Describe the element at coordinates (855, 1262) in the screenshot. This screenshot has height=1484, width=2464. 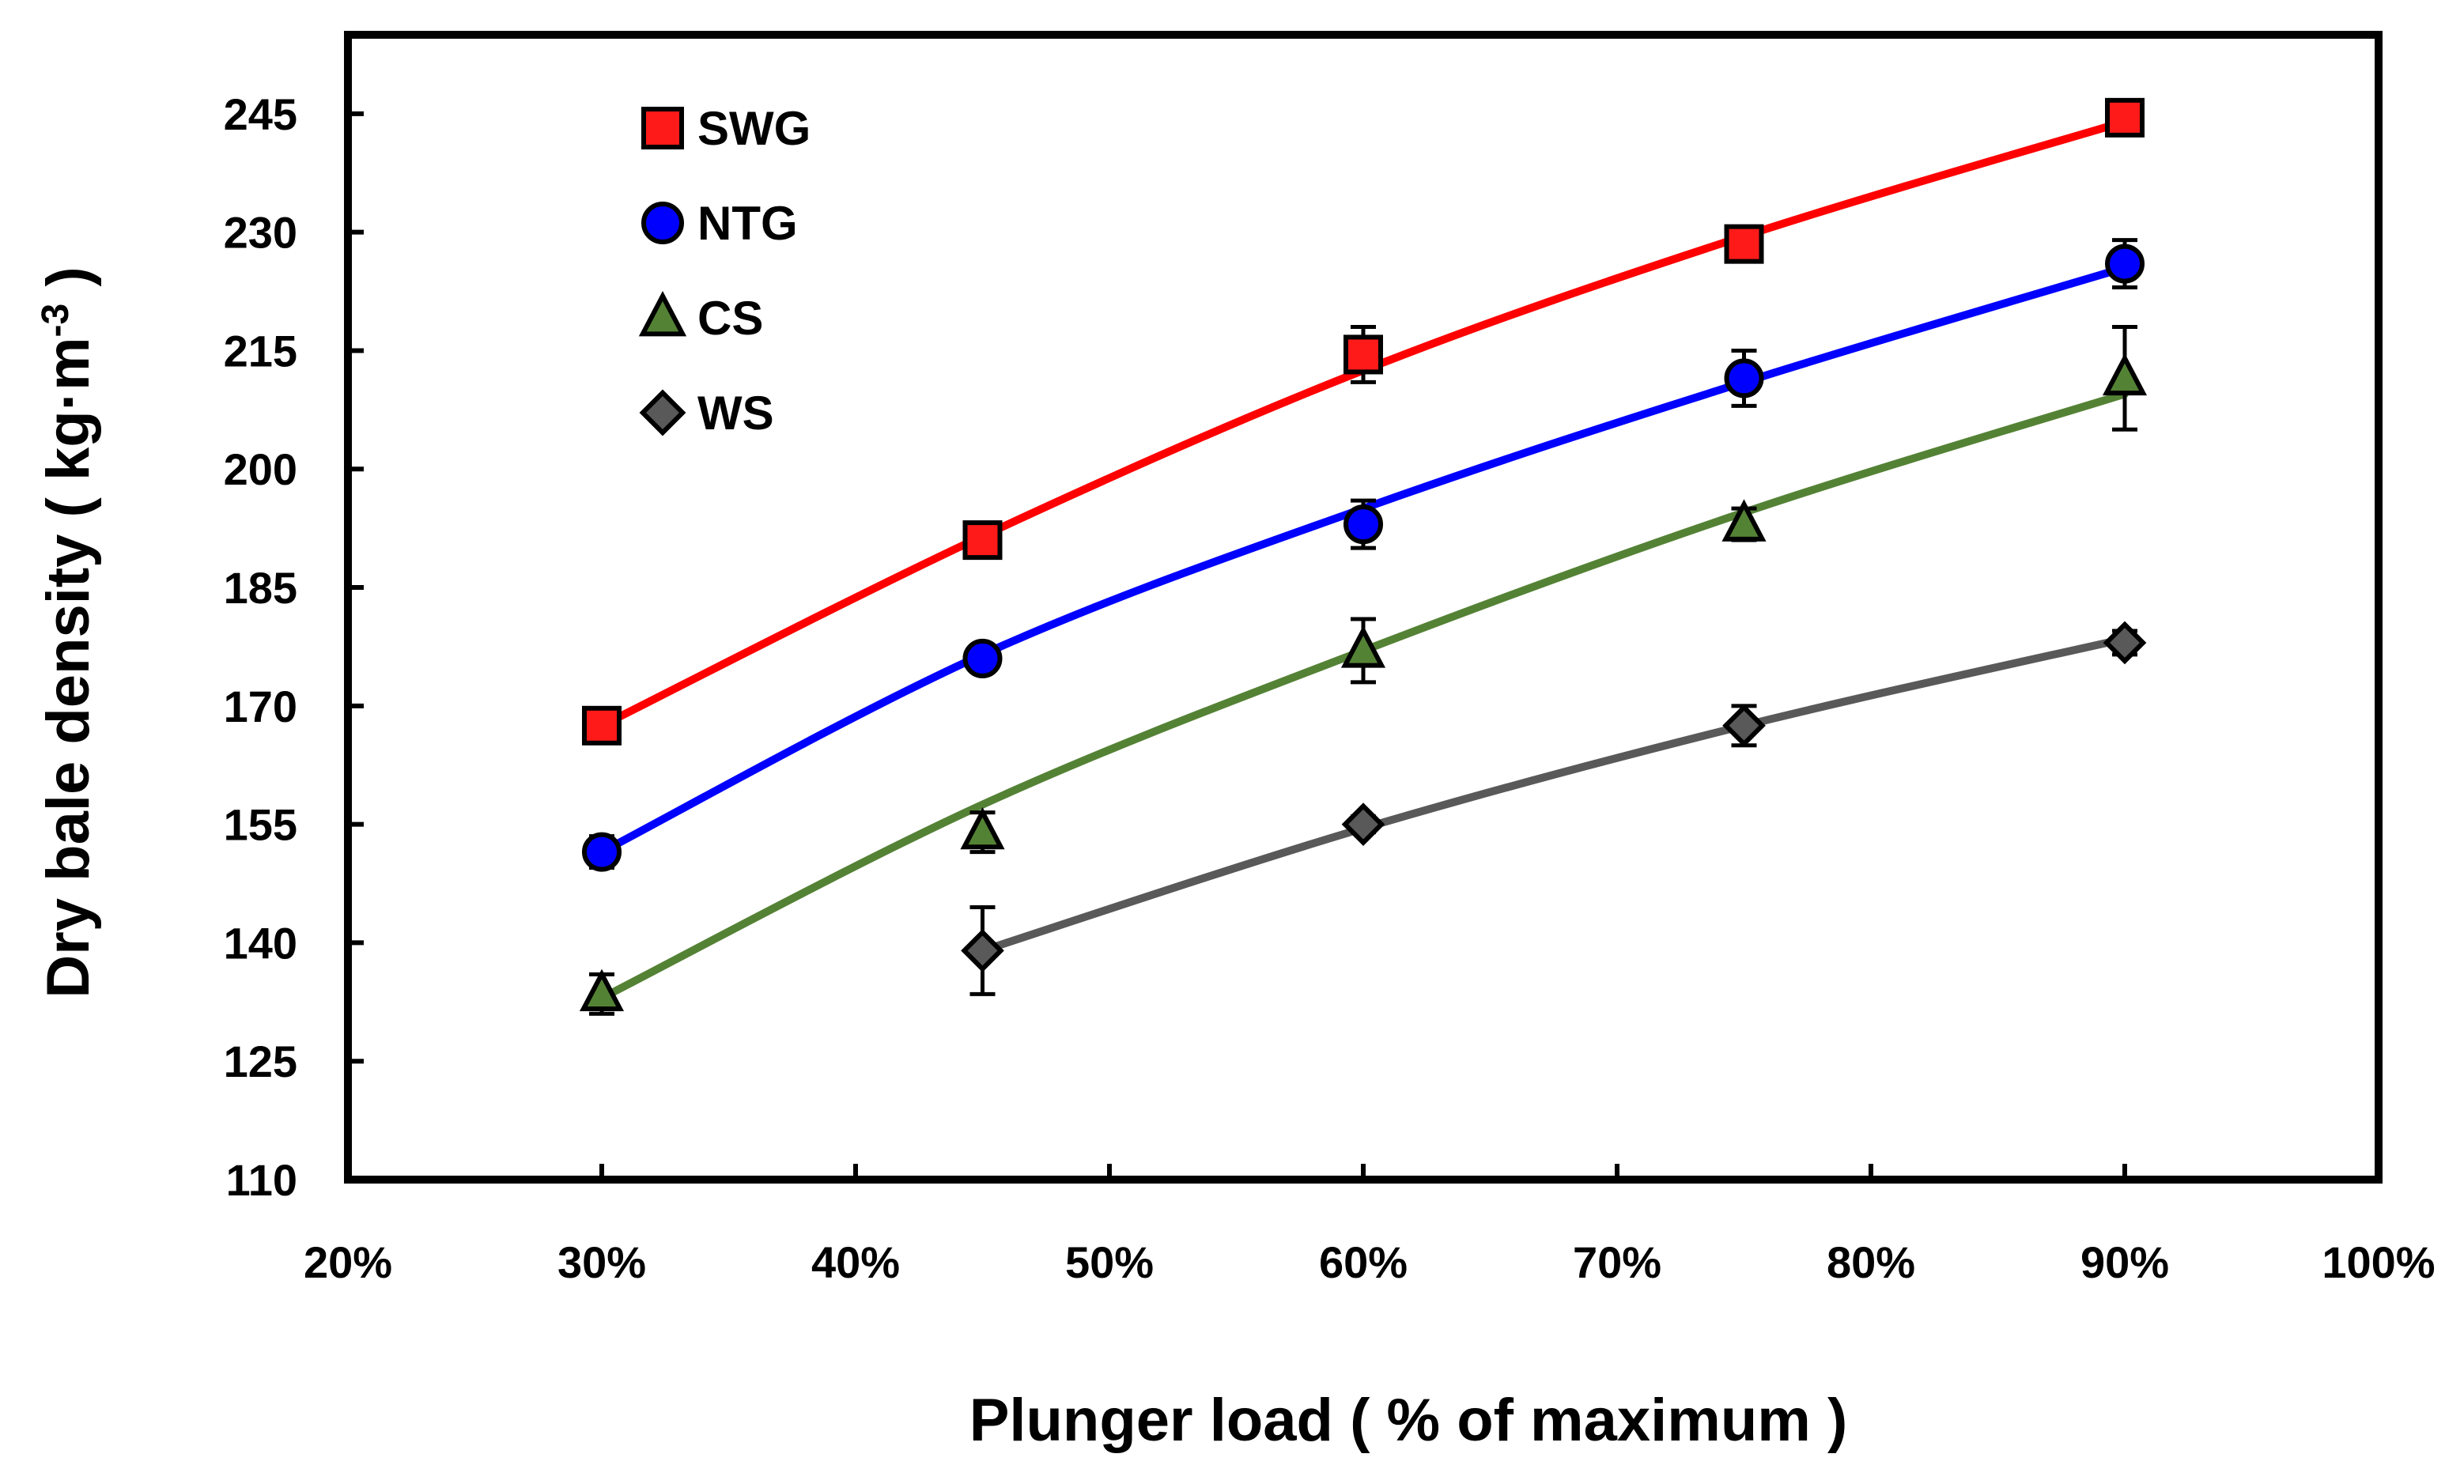
I see `x-tick-label: 40%` at that location.